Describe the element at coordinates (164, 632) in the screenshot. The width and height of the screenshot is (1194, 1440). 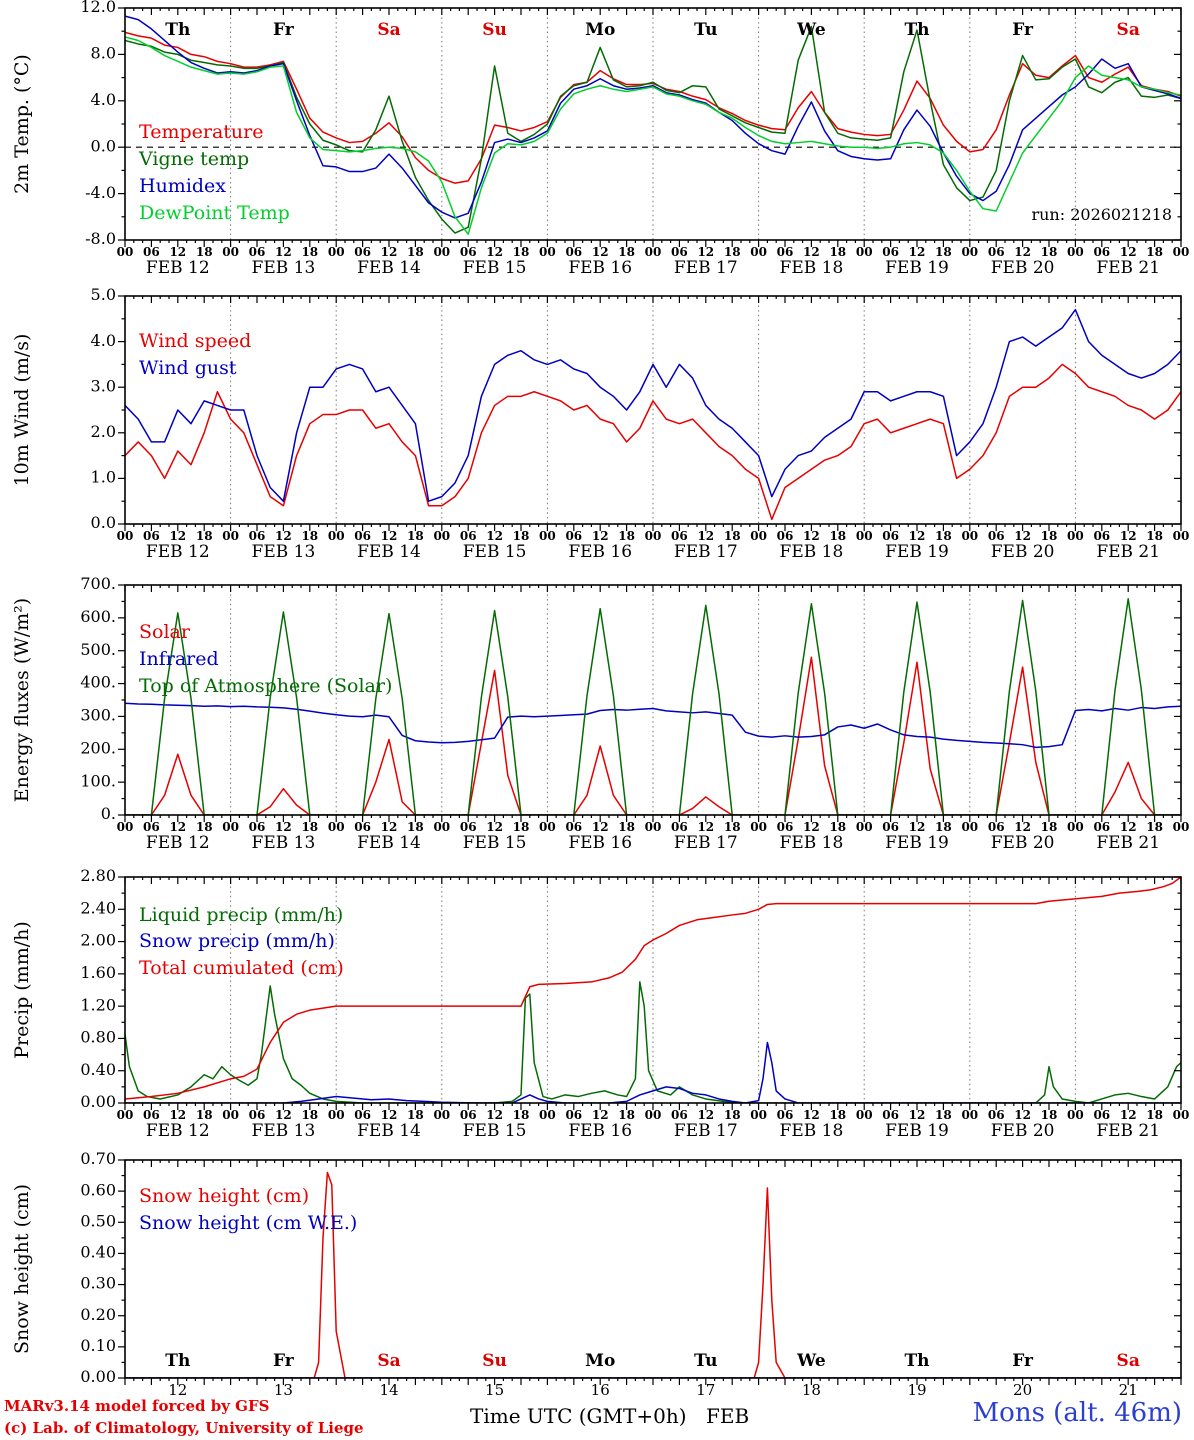
I see `legend-solar: Solar` at that location.